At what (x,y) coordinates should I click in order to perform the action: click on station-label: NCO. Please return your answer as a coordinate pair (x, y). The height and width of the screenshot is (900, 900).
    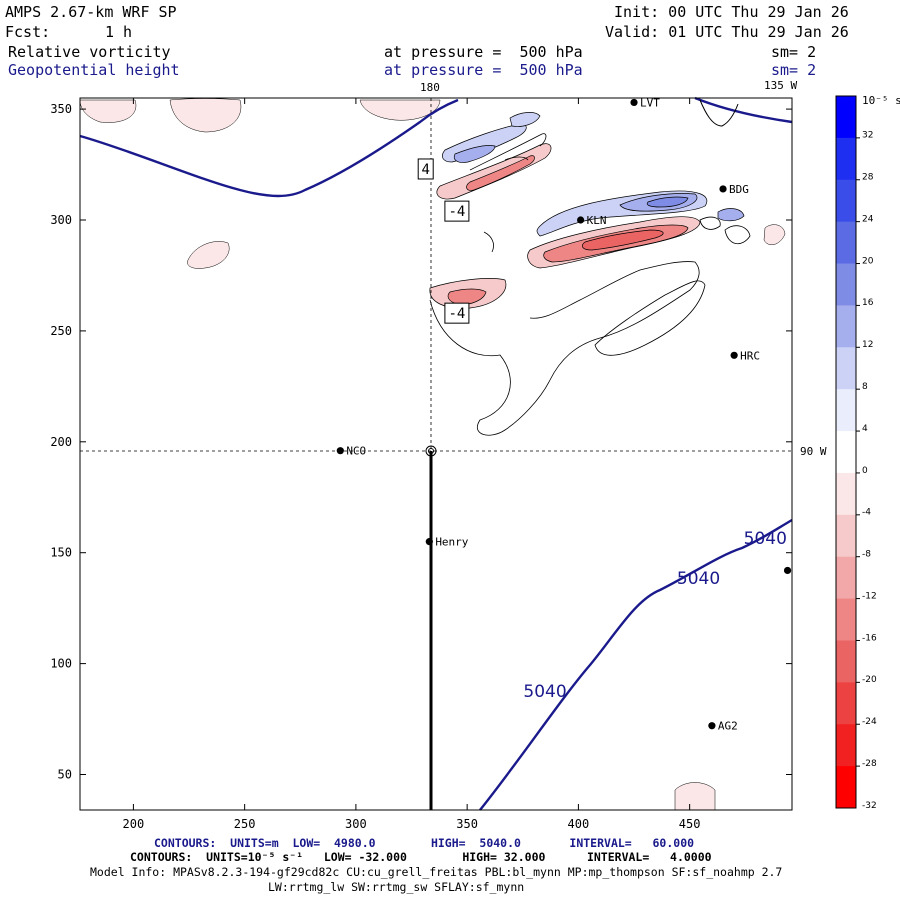
    Looking at the image, I should click on (356, 451).